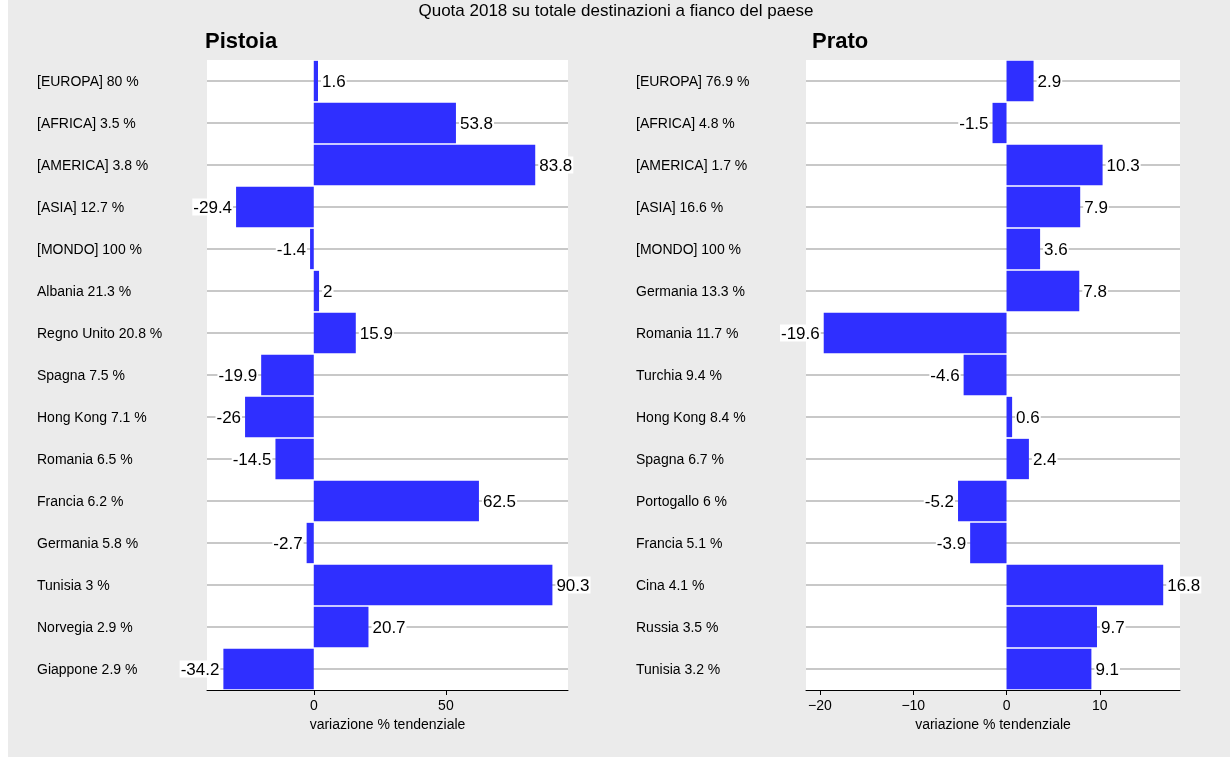 This screenshot has width=1232, height=757. I want to click on data-label: 15.9, so click(376, 333).